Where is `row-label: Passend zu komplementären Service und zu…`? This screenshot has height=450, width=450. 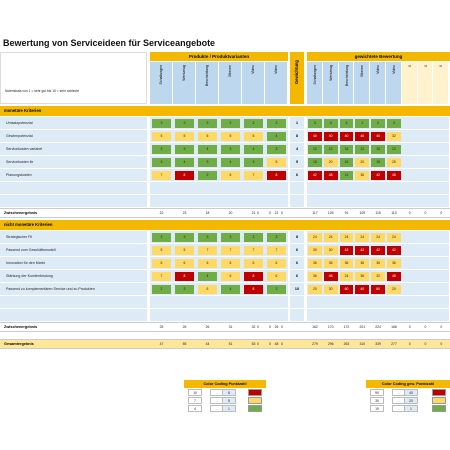
row-label: Passend zu komplementären Service und zu… is located at coordinates (73, 289).